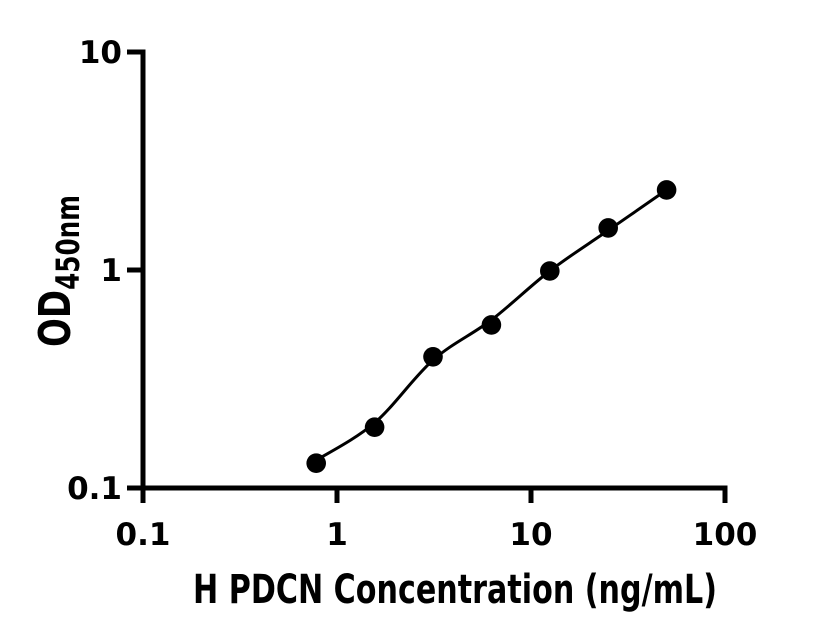 The height and width of the screenshot is (640, 816). What do you see at coordinates (111, 271) in the screenshot?
I see `y-tick-label: 1` at bounding box center [111, 271].